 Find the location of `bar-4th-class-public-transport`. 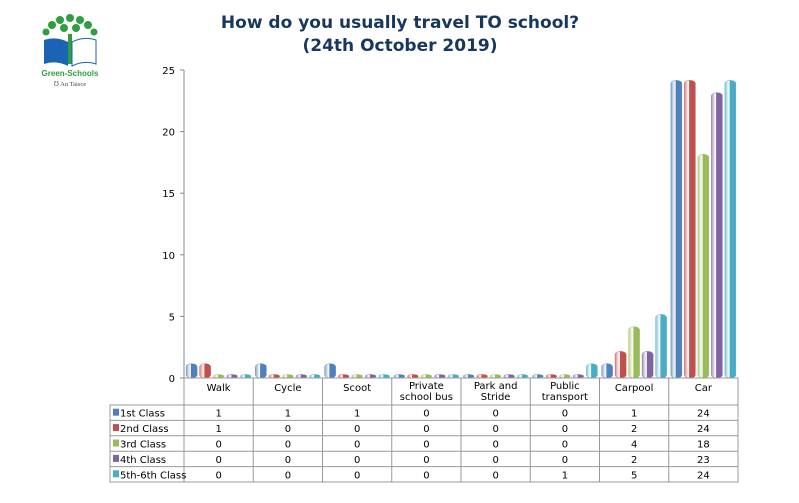

bar-4th-class-public-transport is located at coordinates (578, 376).